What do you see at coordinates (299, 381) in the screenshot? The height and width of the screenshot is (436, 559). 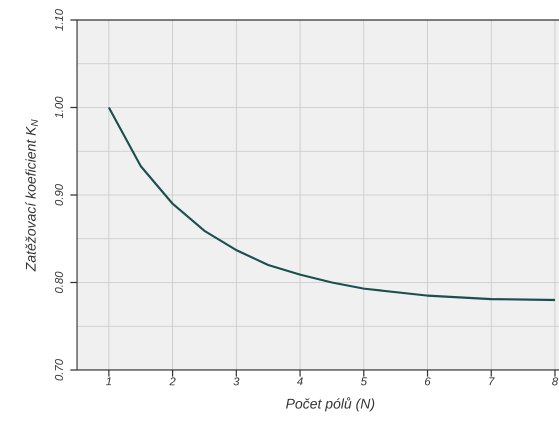 I see `x-tick-label: 4` at bounding box center [299, 381].